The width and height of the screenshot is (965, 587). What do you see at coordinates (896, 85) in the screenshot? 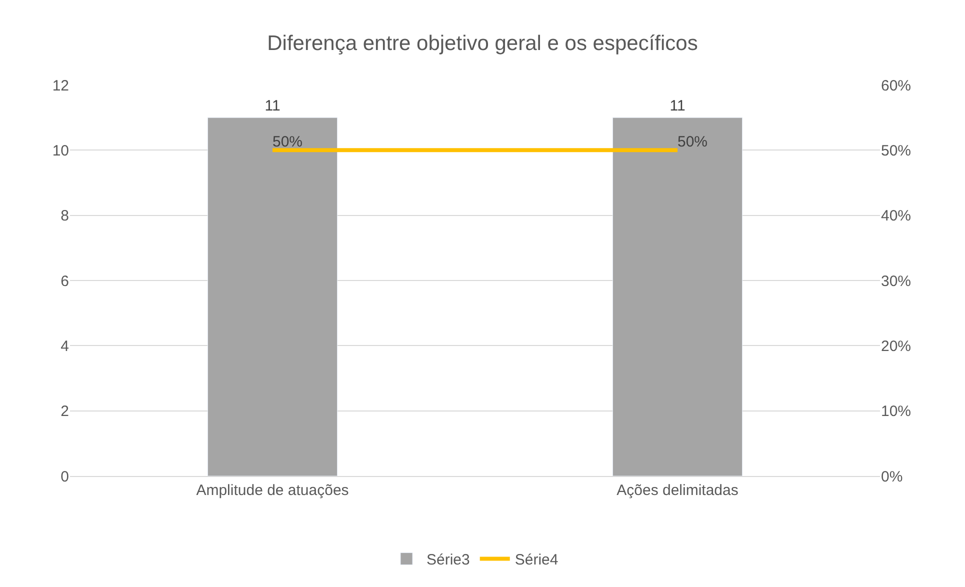
I see `y2-tick-label: 60%` at bounding box center [896, 85].